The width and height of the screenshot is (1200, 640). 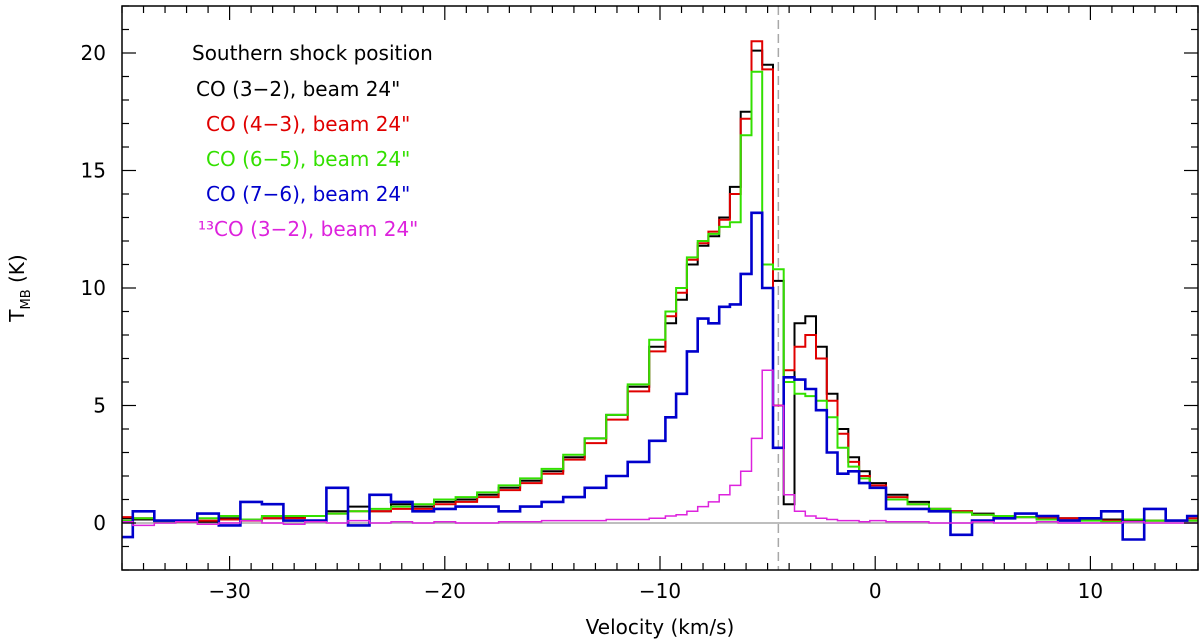 I want to click on legend-heading: Southern shock position, so click(x=312, y=53).